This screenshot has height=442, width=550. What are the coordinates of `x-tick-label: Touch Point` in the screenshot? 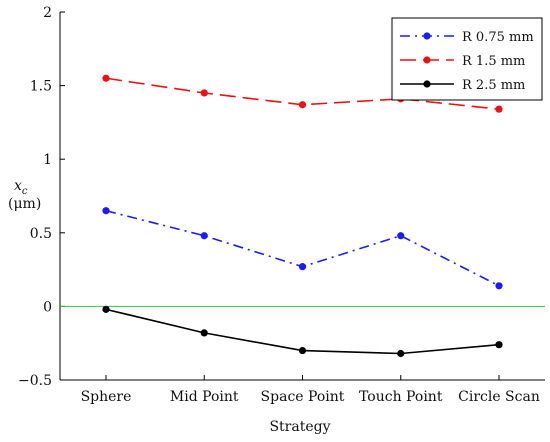 It's located at (401, 397).